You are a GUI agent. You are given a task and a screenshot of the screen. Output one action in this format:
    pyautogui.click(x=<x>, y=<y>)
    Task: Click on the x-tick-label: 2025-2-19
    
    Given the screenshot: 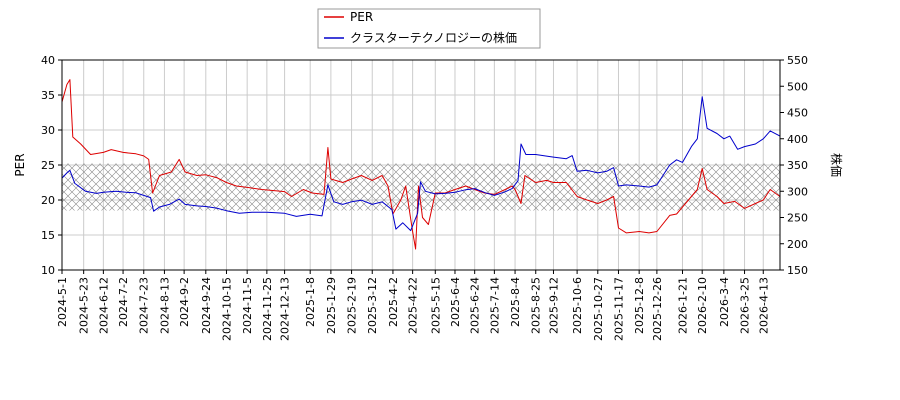 What is the action you would take?
    pyautogui.click(x=352, y=305)
    